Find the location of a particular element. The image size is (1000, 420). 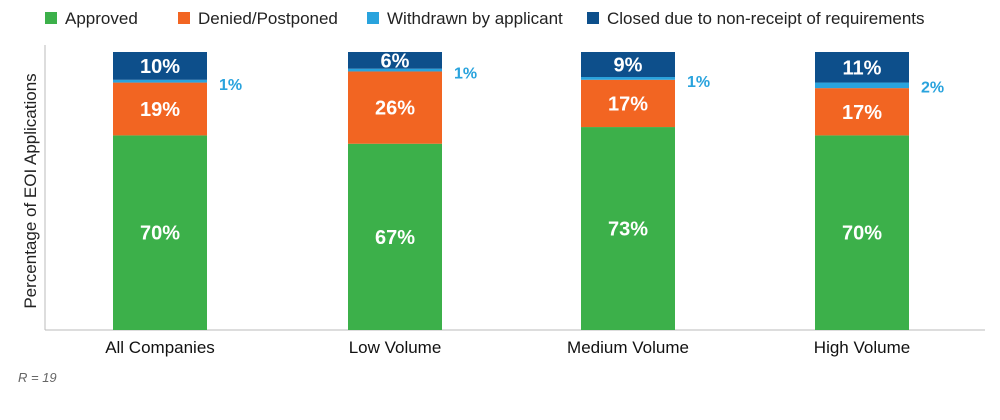

bar-segment-medium-volume-denied-postponed is located at coordinates (628, 103).